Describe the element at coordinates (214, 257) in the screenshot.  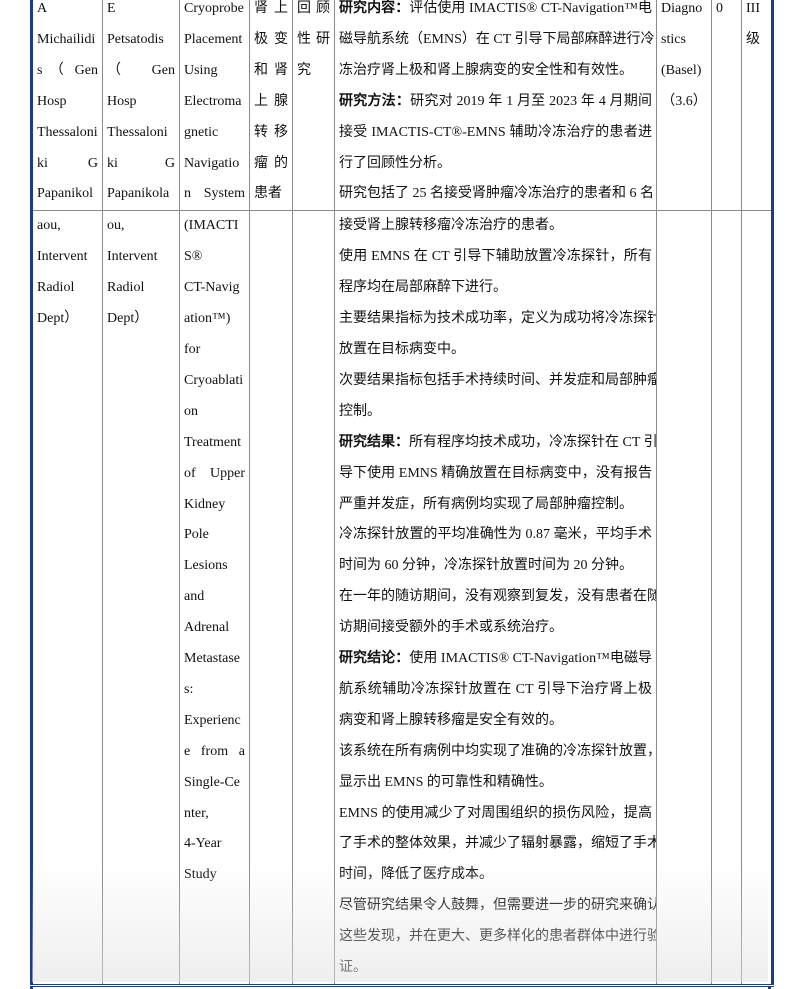
I see `text-line: S®` at that location.